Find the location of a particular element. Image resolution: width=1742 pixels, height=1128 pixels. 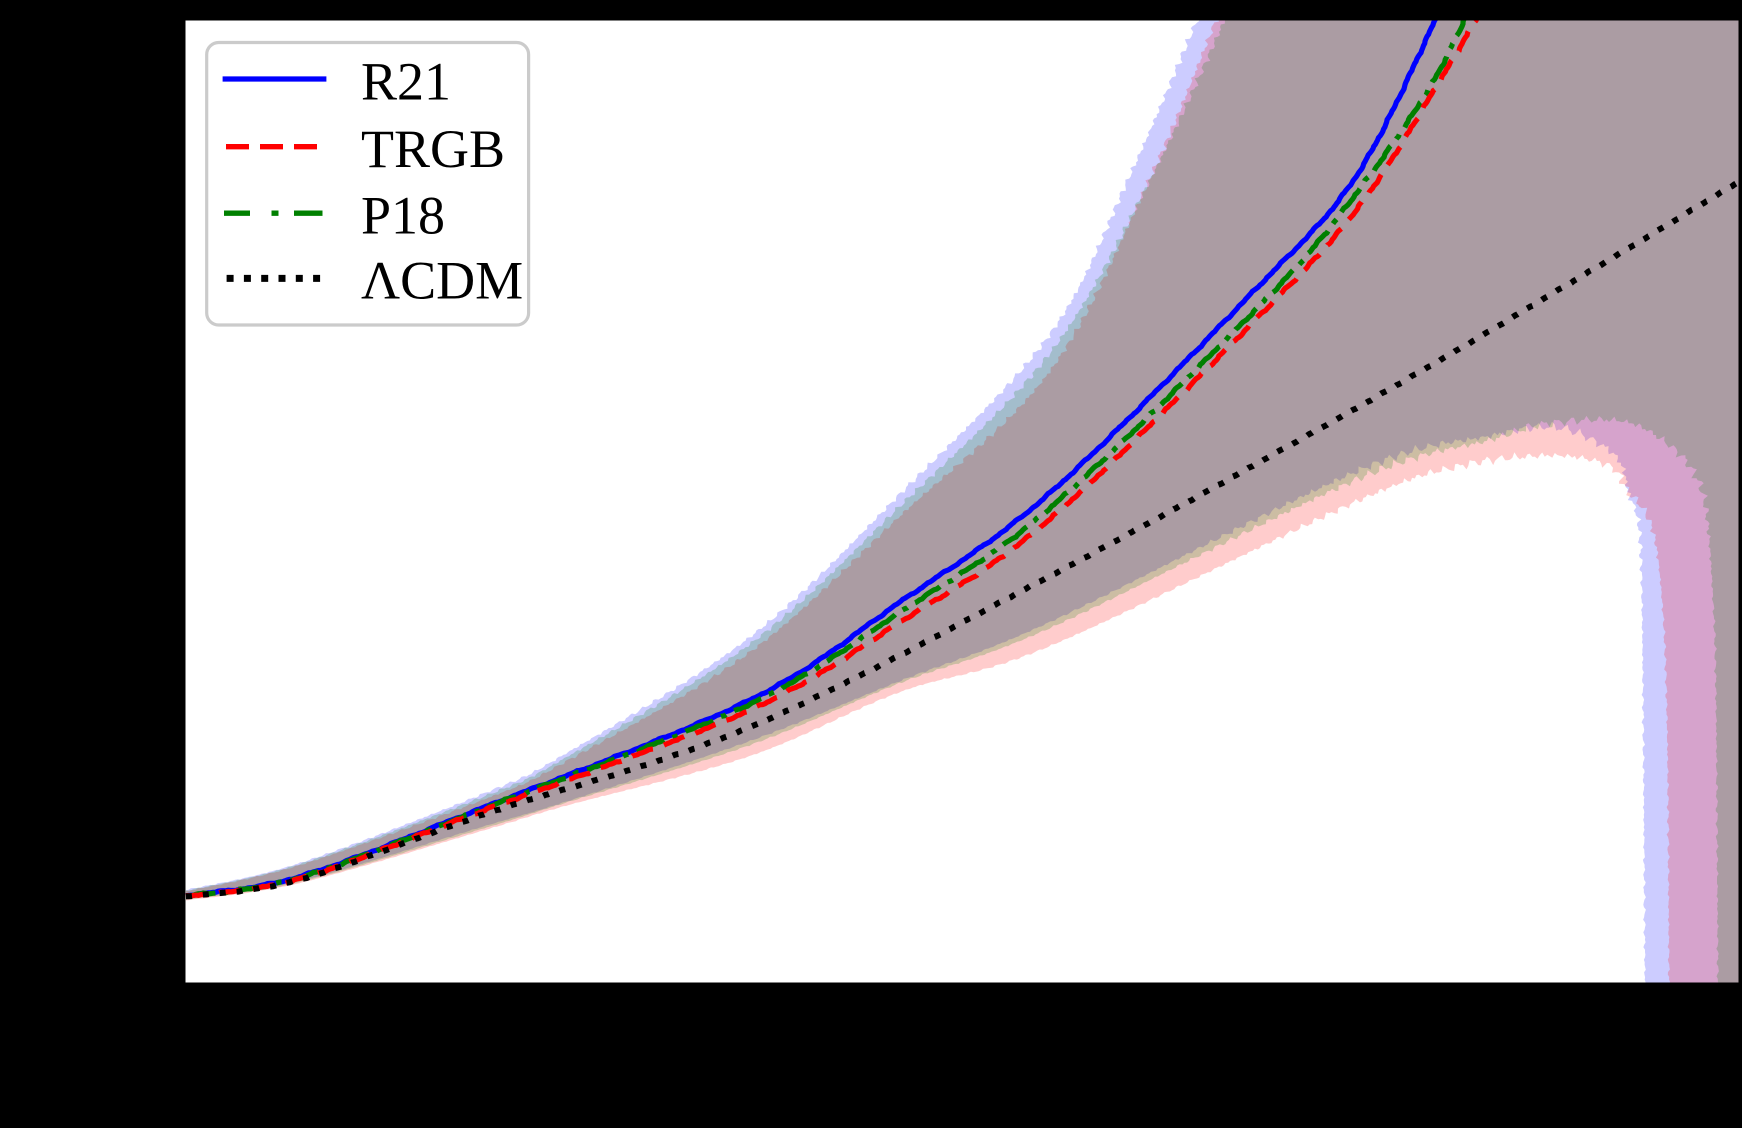

svg-text: P18 is located at coordinates (403, 216).